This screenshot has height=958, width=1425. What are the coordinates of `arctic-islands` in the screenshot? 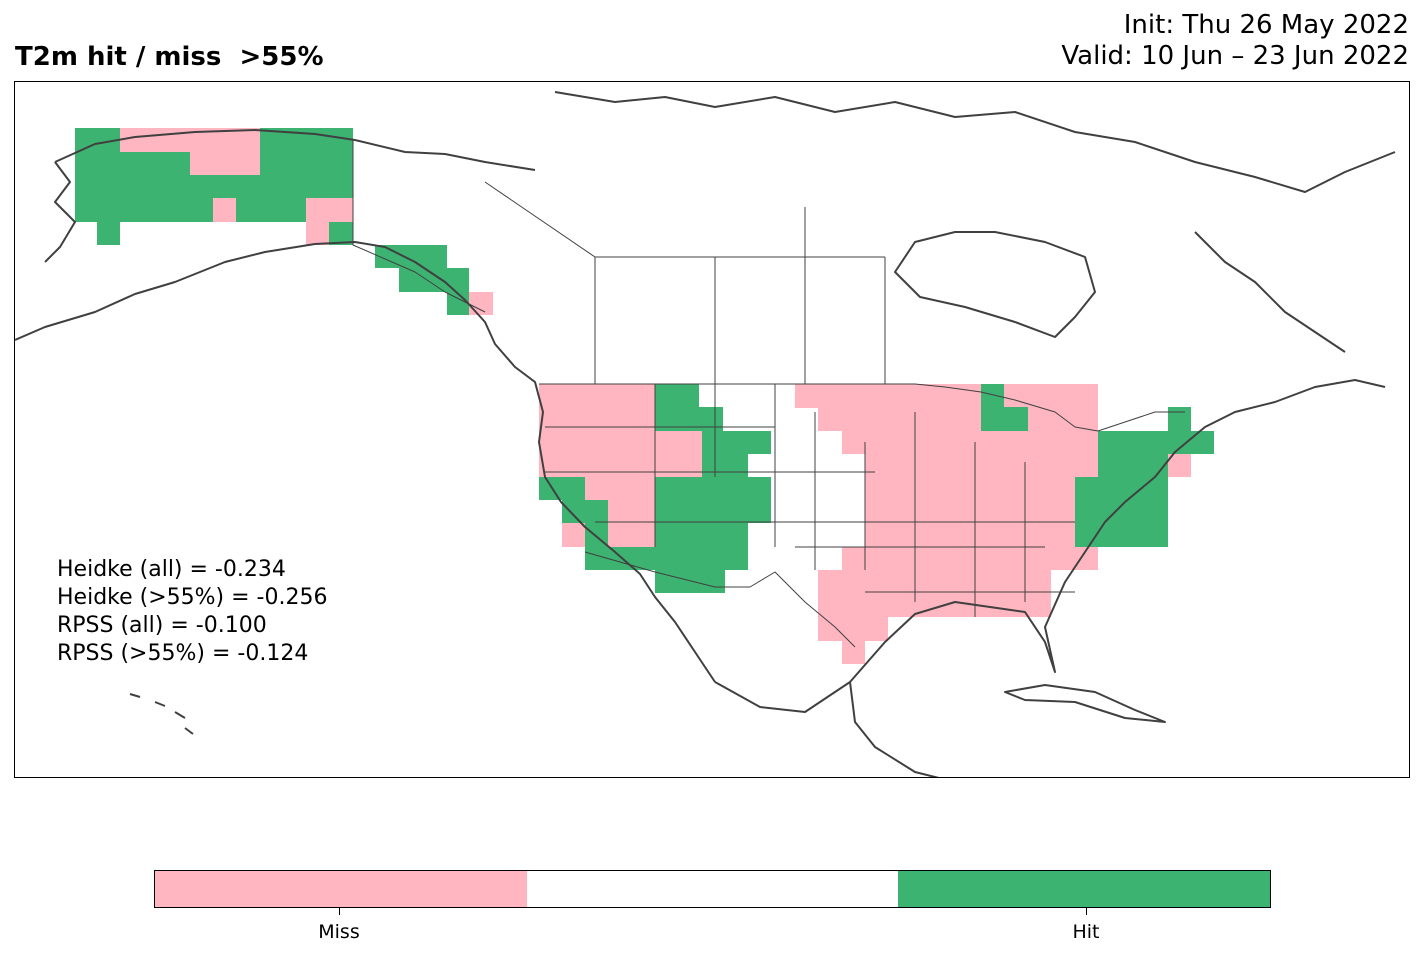 It's located at (975, 142).